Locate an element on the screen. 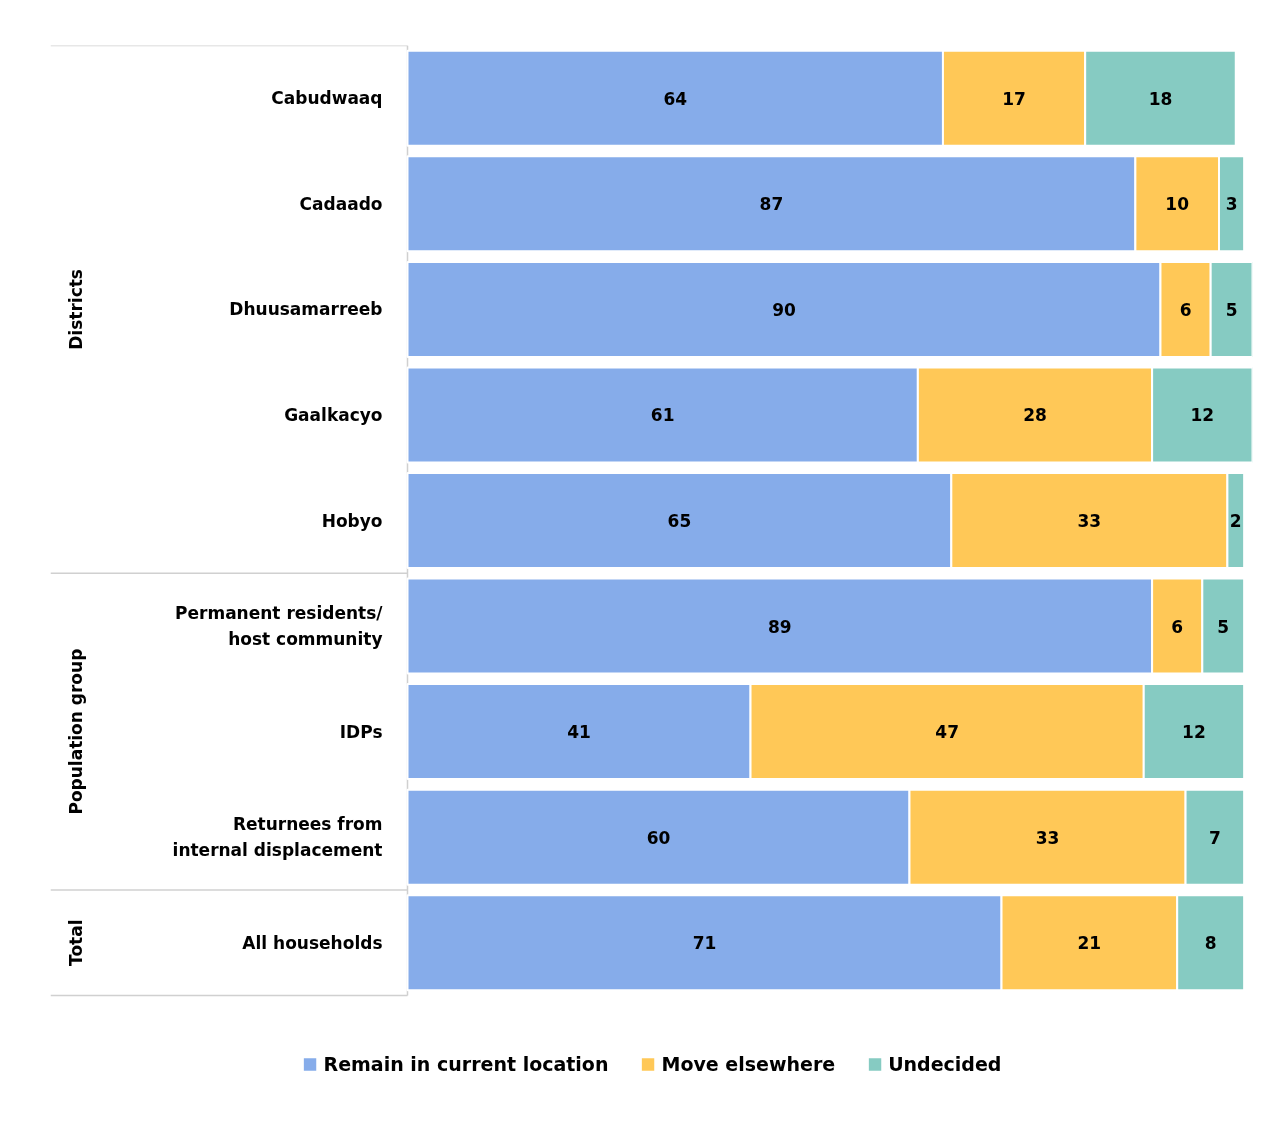  y-tick-label: Permanent residents/ host community is located at coordinates (279, 626).